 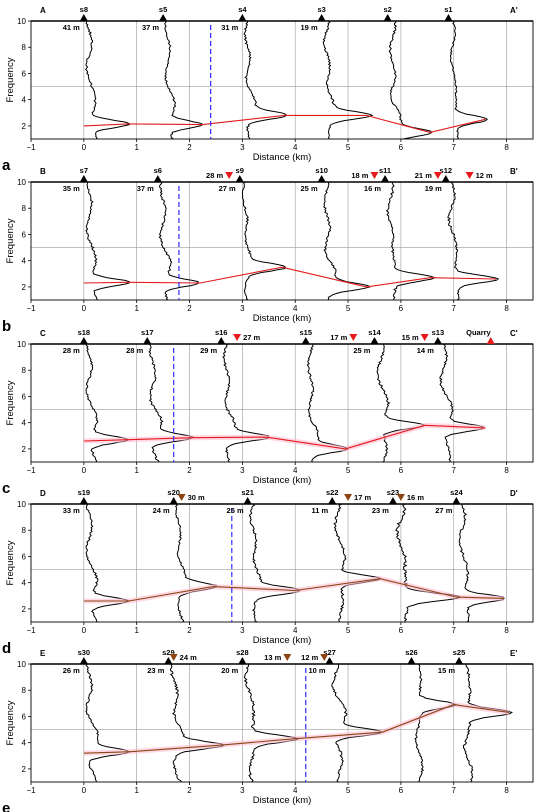 I want to click on station-label: s5, so click(x=163, y=9).